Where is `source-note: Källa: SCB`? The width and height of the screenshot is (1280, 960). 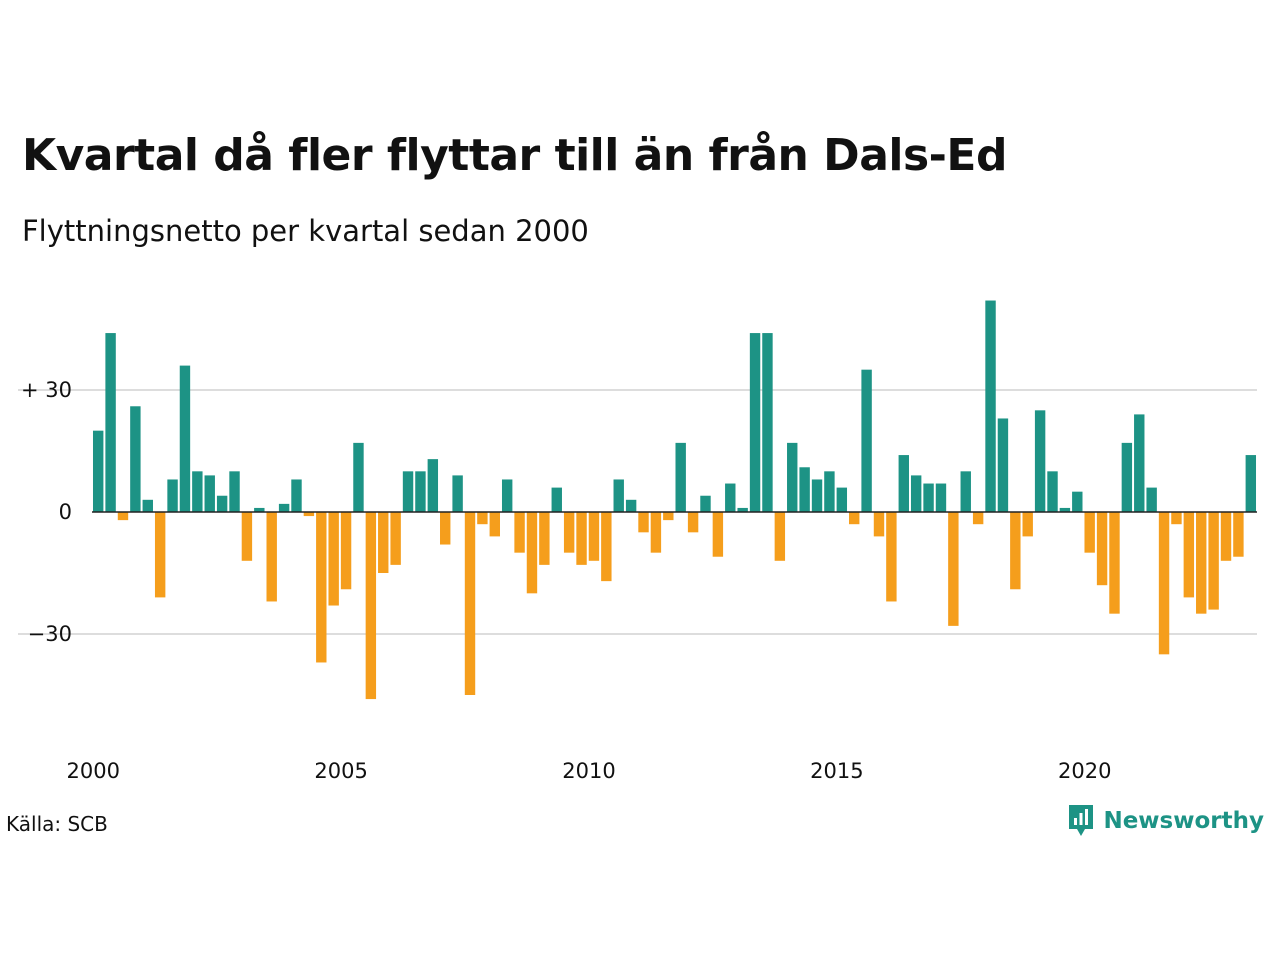
source-note: Källa: SCB is located at coordinates (57, 824).